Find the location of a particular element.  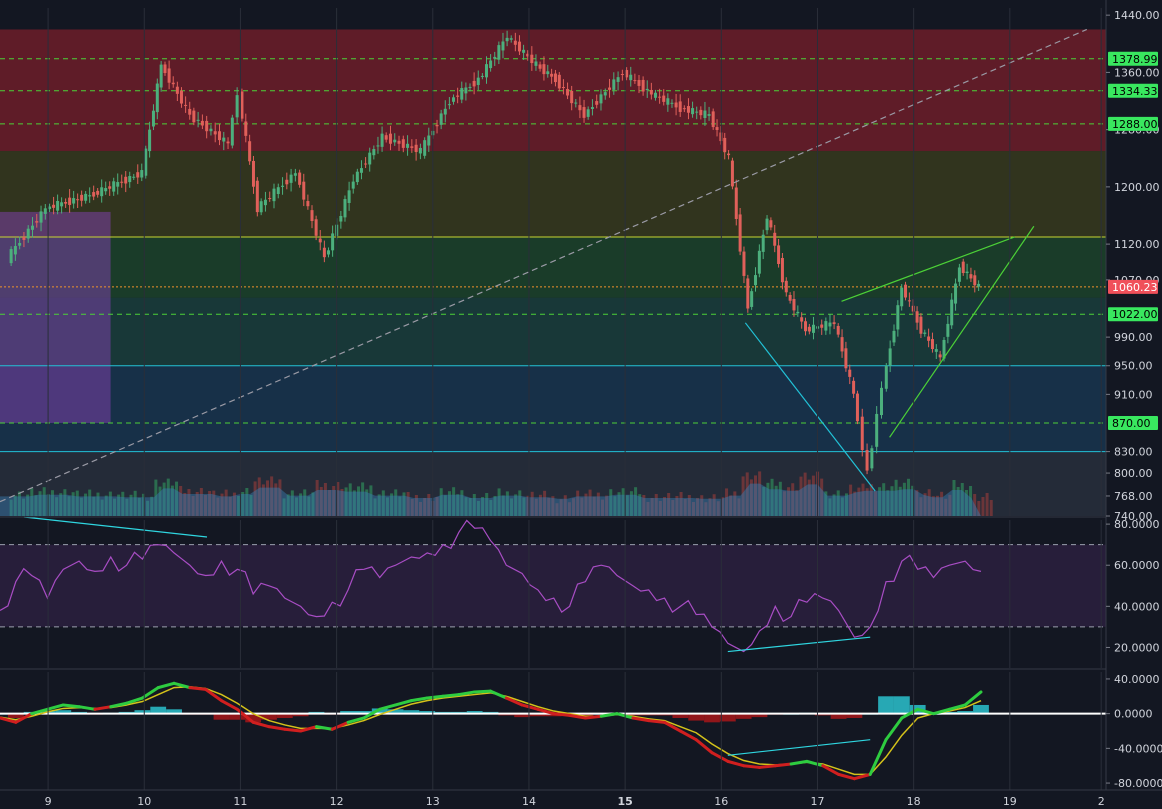

macd-divergence-line is located at coordinates (799, 747).